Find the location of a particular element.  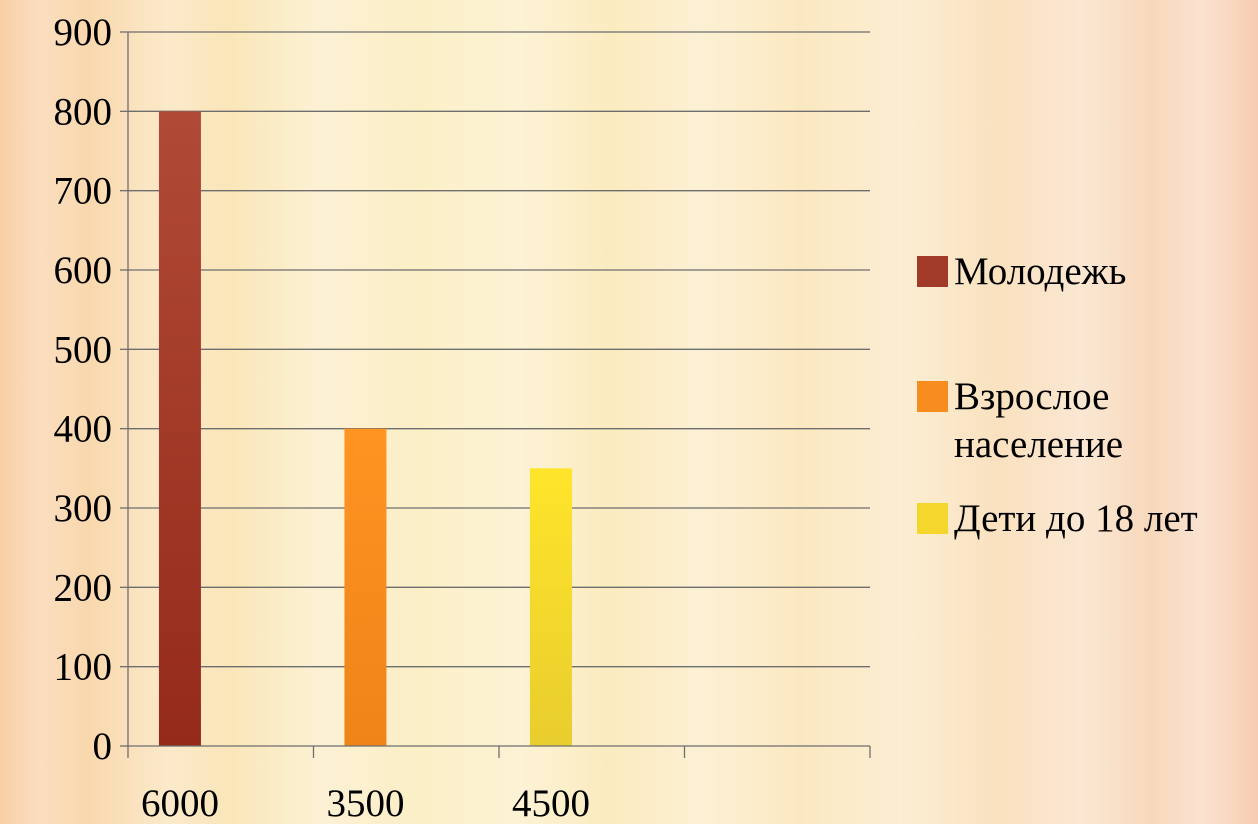

x-tick-label: 3500 is located at coordinates (365, 803).